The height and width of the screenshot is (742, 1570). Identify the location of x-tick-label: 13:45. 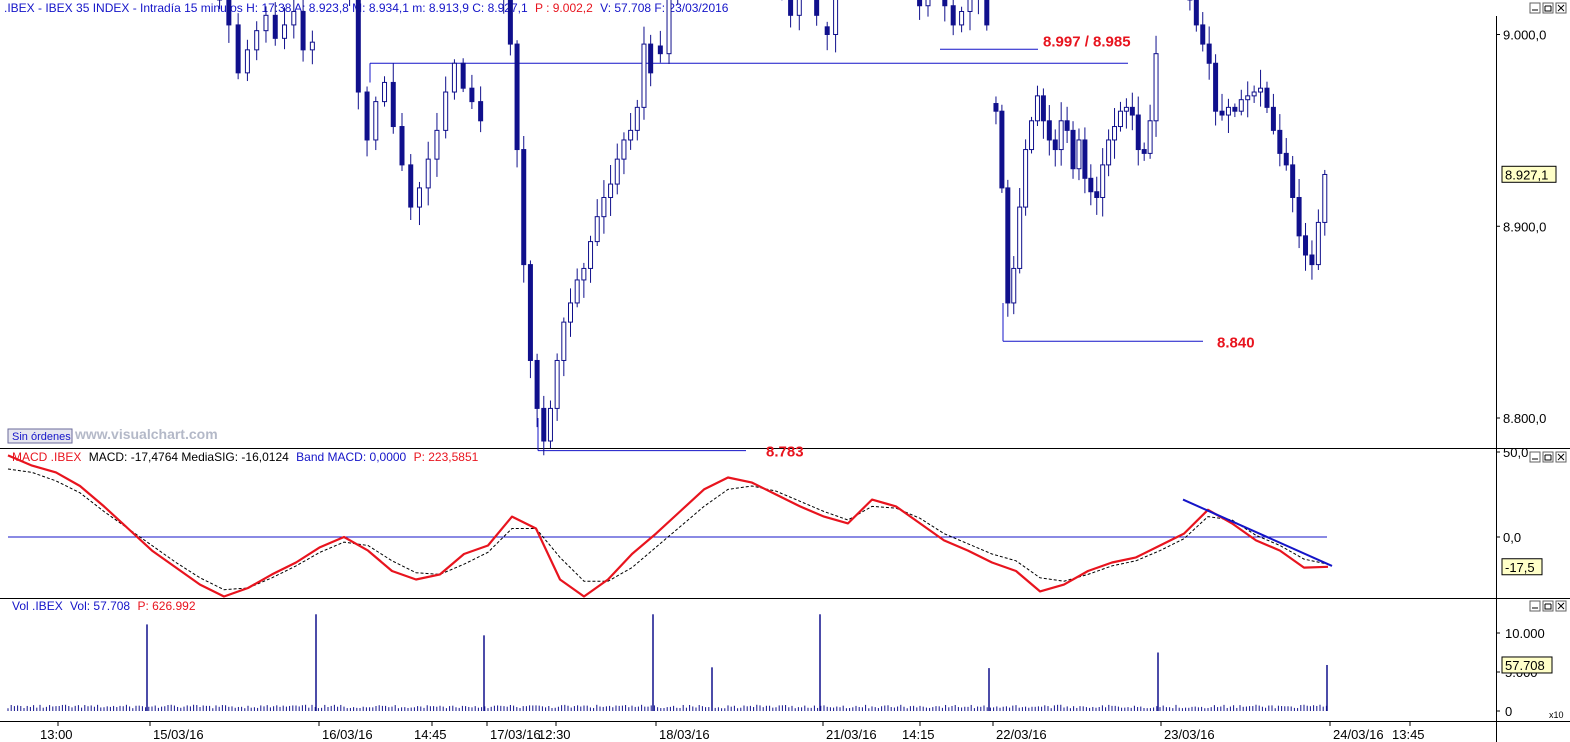
(1408, 734).